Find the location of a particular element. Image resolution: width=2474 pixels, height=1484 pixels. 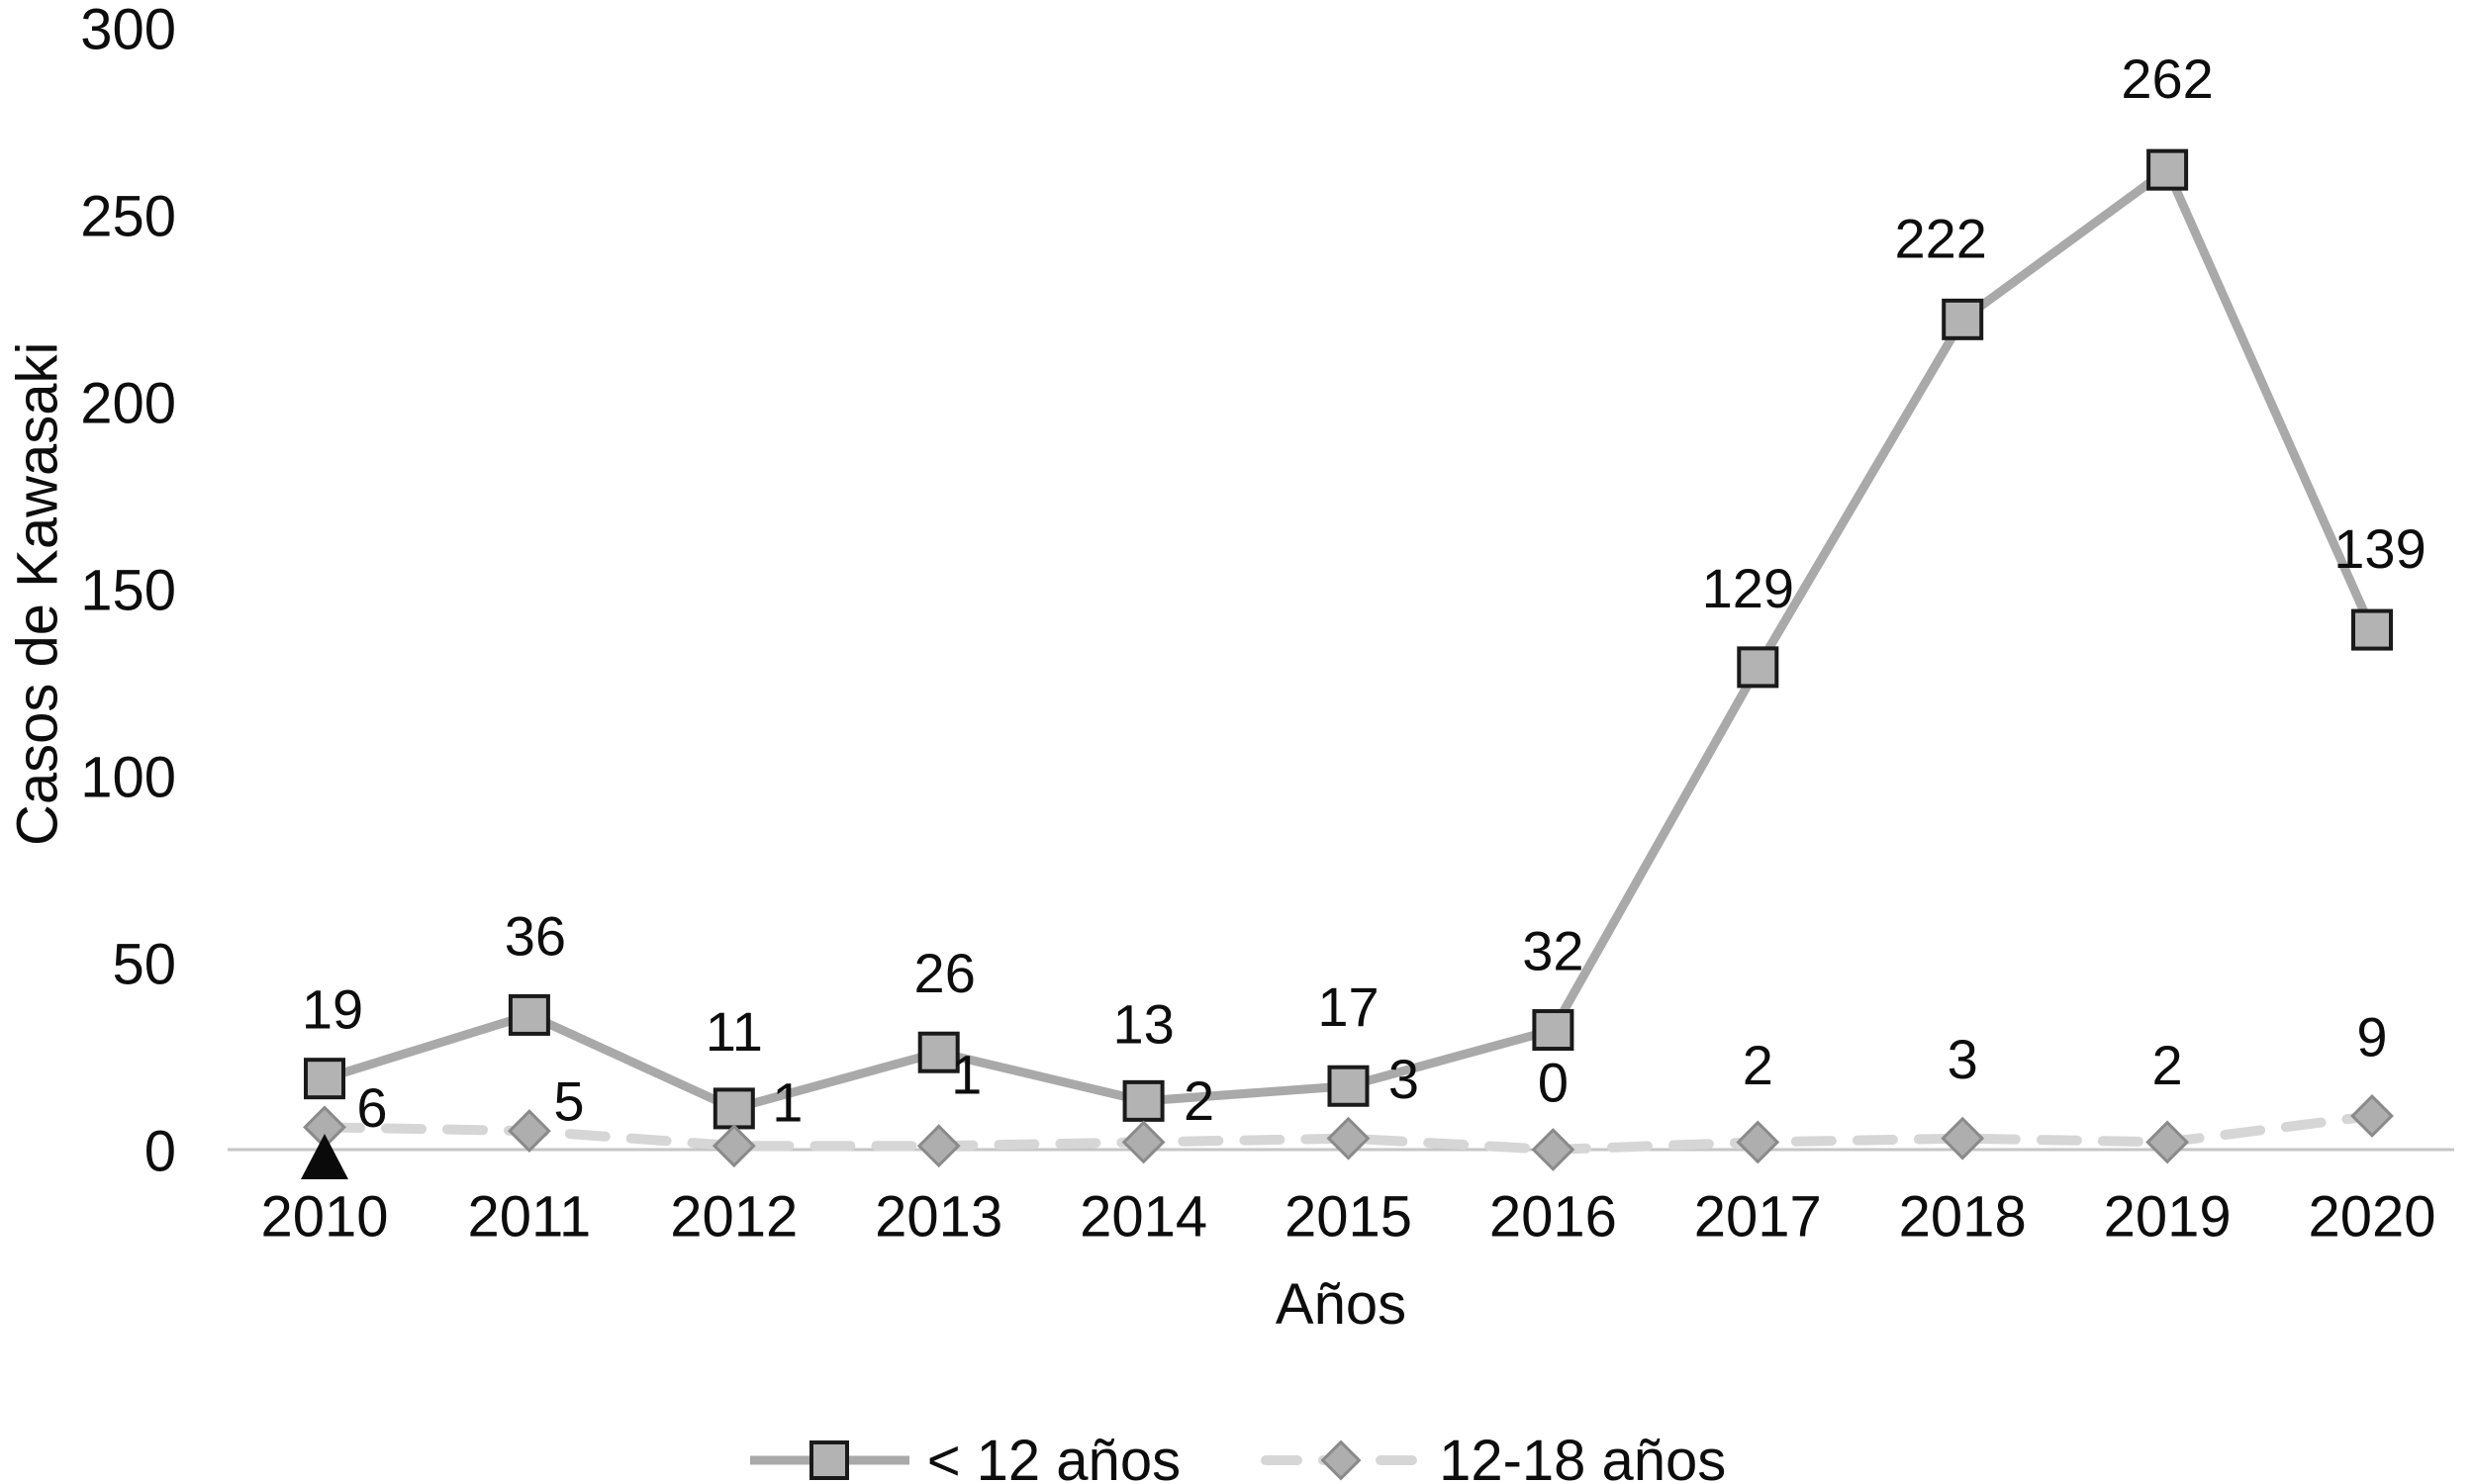

data-label-12-18-2014: 2 is located at coordinates (1199, 1100).